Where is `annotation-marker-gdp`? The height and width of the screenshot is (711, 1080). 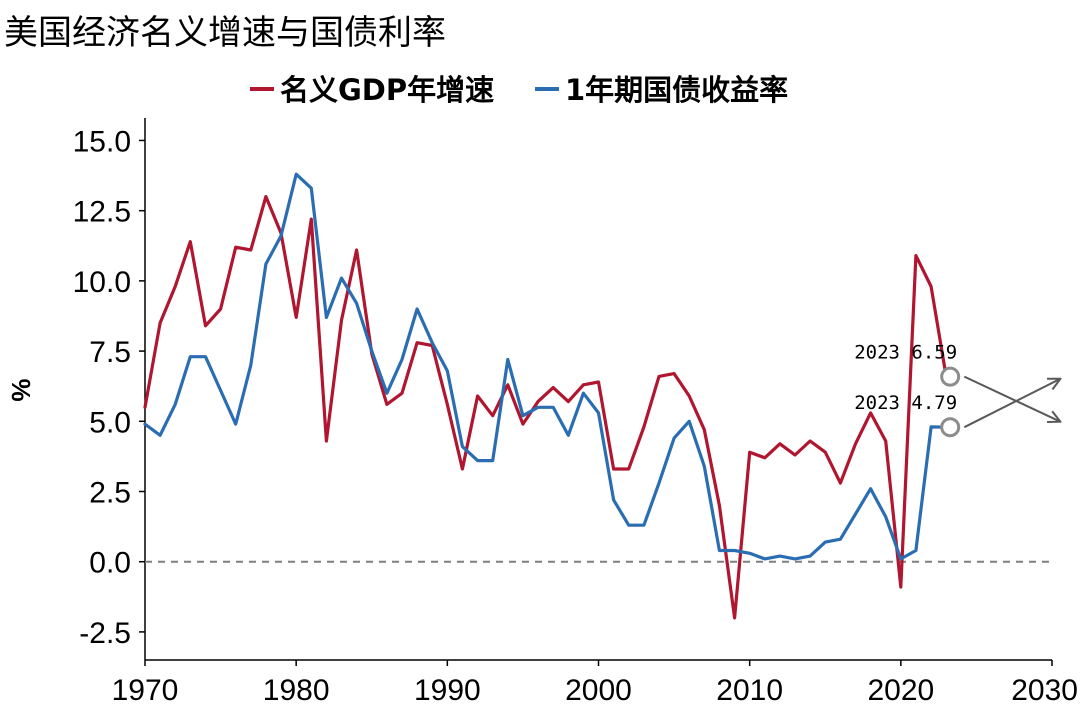
annotation-marker-gdp is located at coordinates (950, 376).